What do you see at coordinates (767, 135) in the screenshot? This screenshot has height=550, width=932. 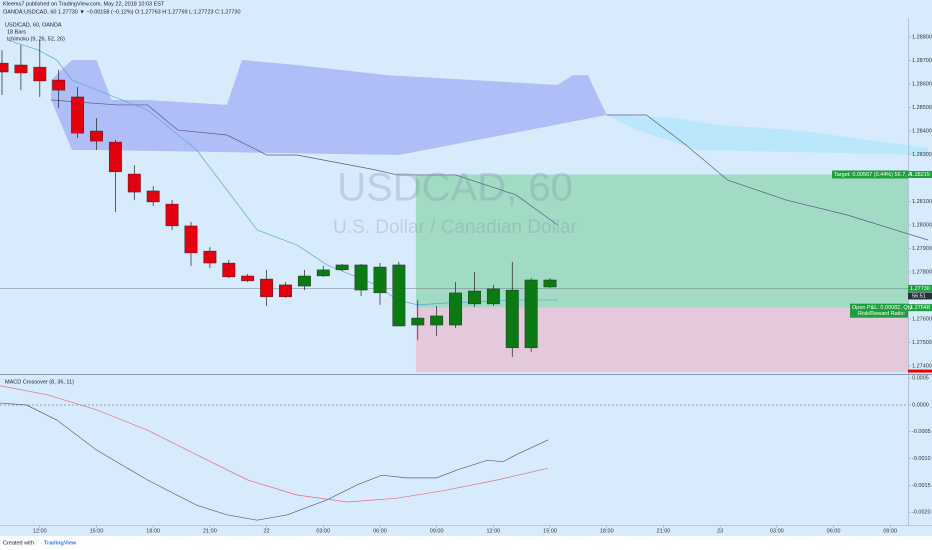 I see `ichimoku-cloud` at bounding box center [767, 135].